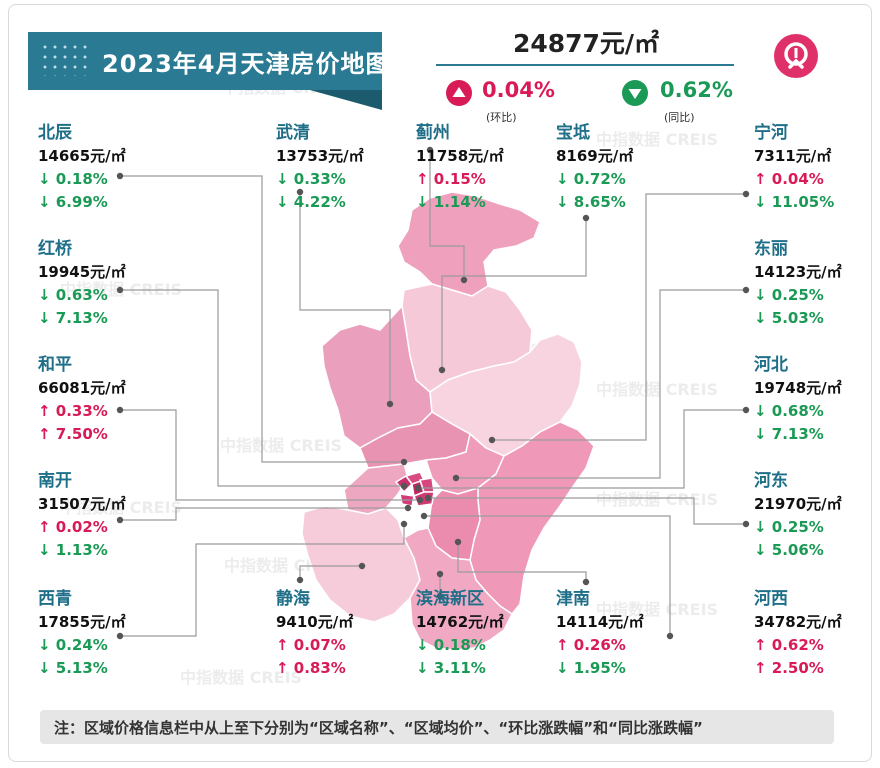 The height and width of the screenshot is (768, 880). I want to click on district-info-1: 武清 13753元/㎡ ↓ 0.33% ↓ 4.22%, so click(336, 168).